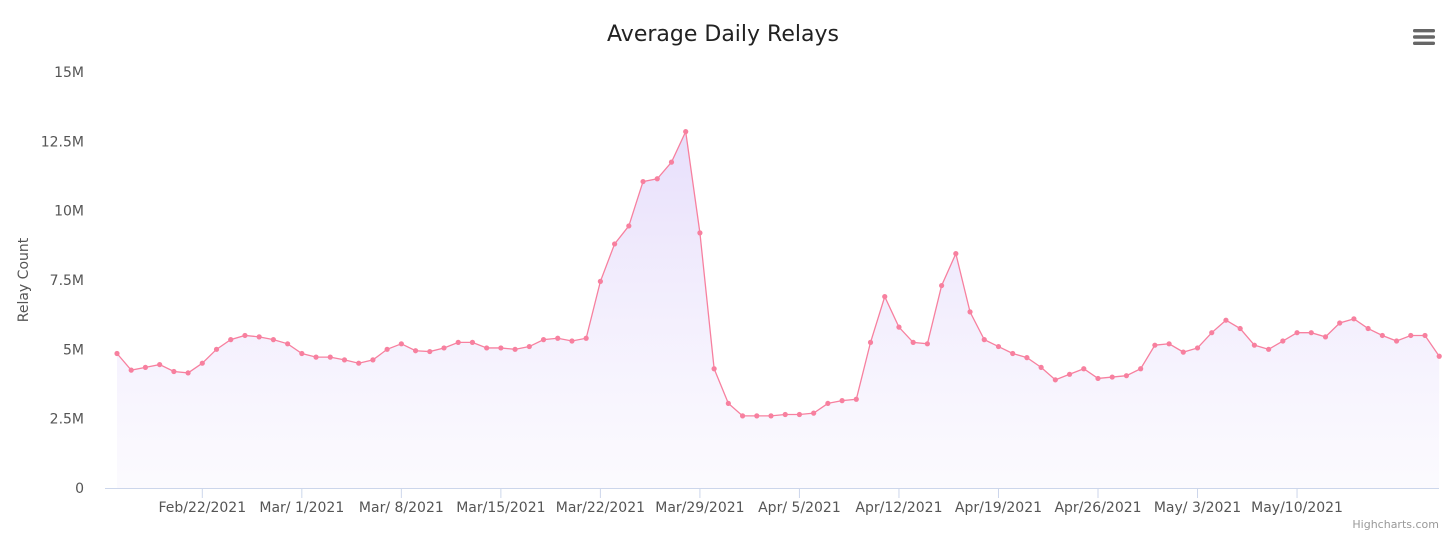 This screenshot has height=541, width=1456. I want to click on y-tick-label: 7.5M, so click(67, 281).